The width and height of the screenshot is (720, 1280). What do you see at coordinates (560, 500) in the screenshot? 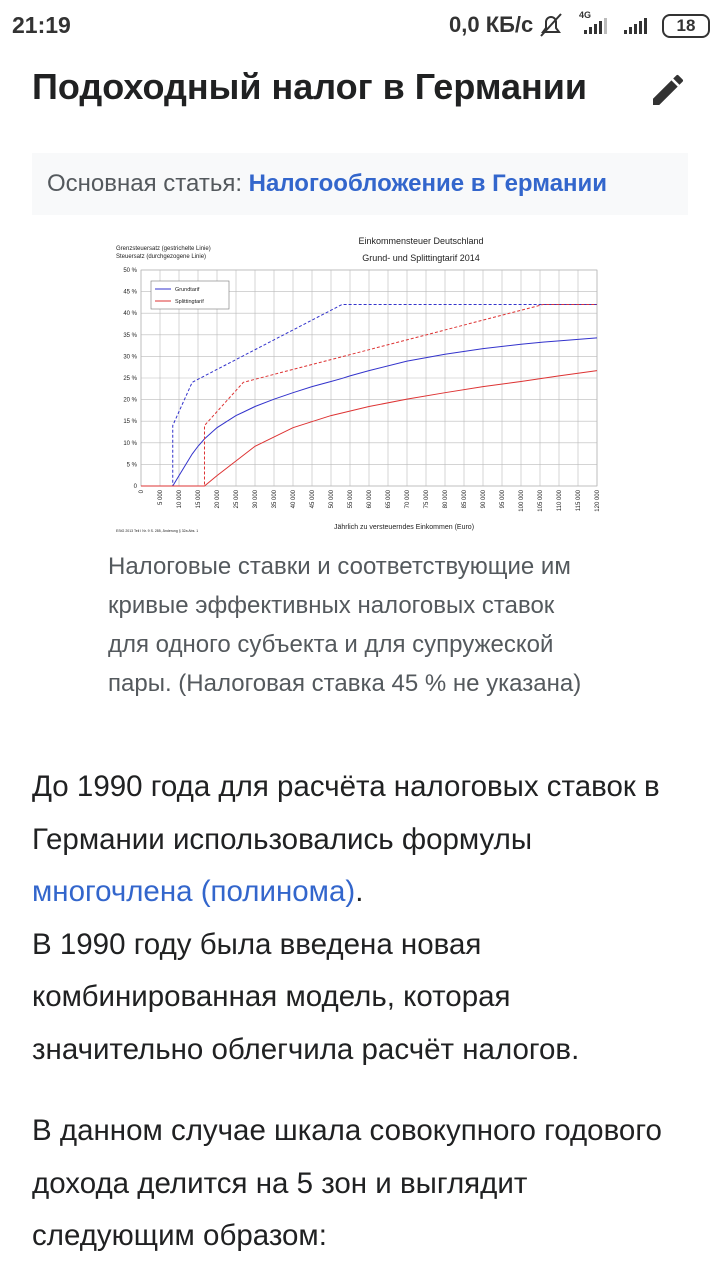
I see `x-tick-label: 110 000` at bounding box center [560, 500].